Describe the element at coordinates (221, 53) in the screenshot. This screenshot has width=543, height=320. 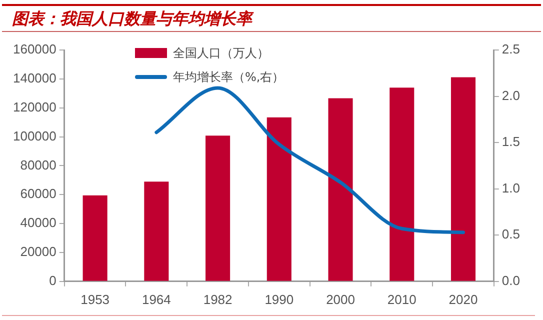
I see `legend-label: 全国人口（万人）` at that location.